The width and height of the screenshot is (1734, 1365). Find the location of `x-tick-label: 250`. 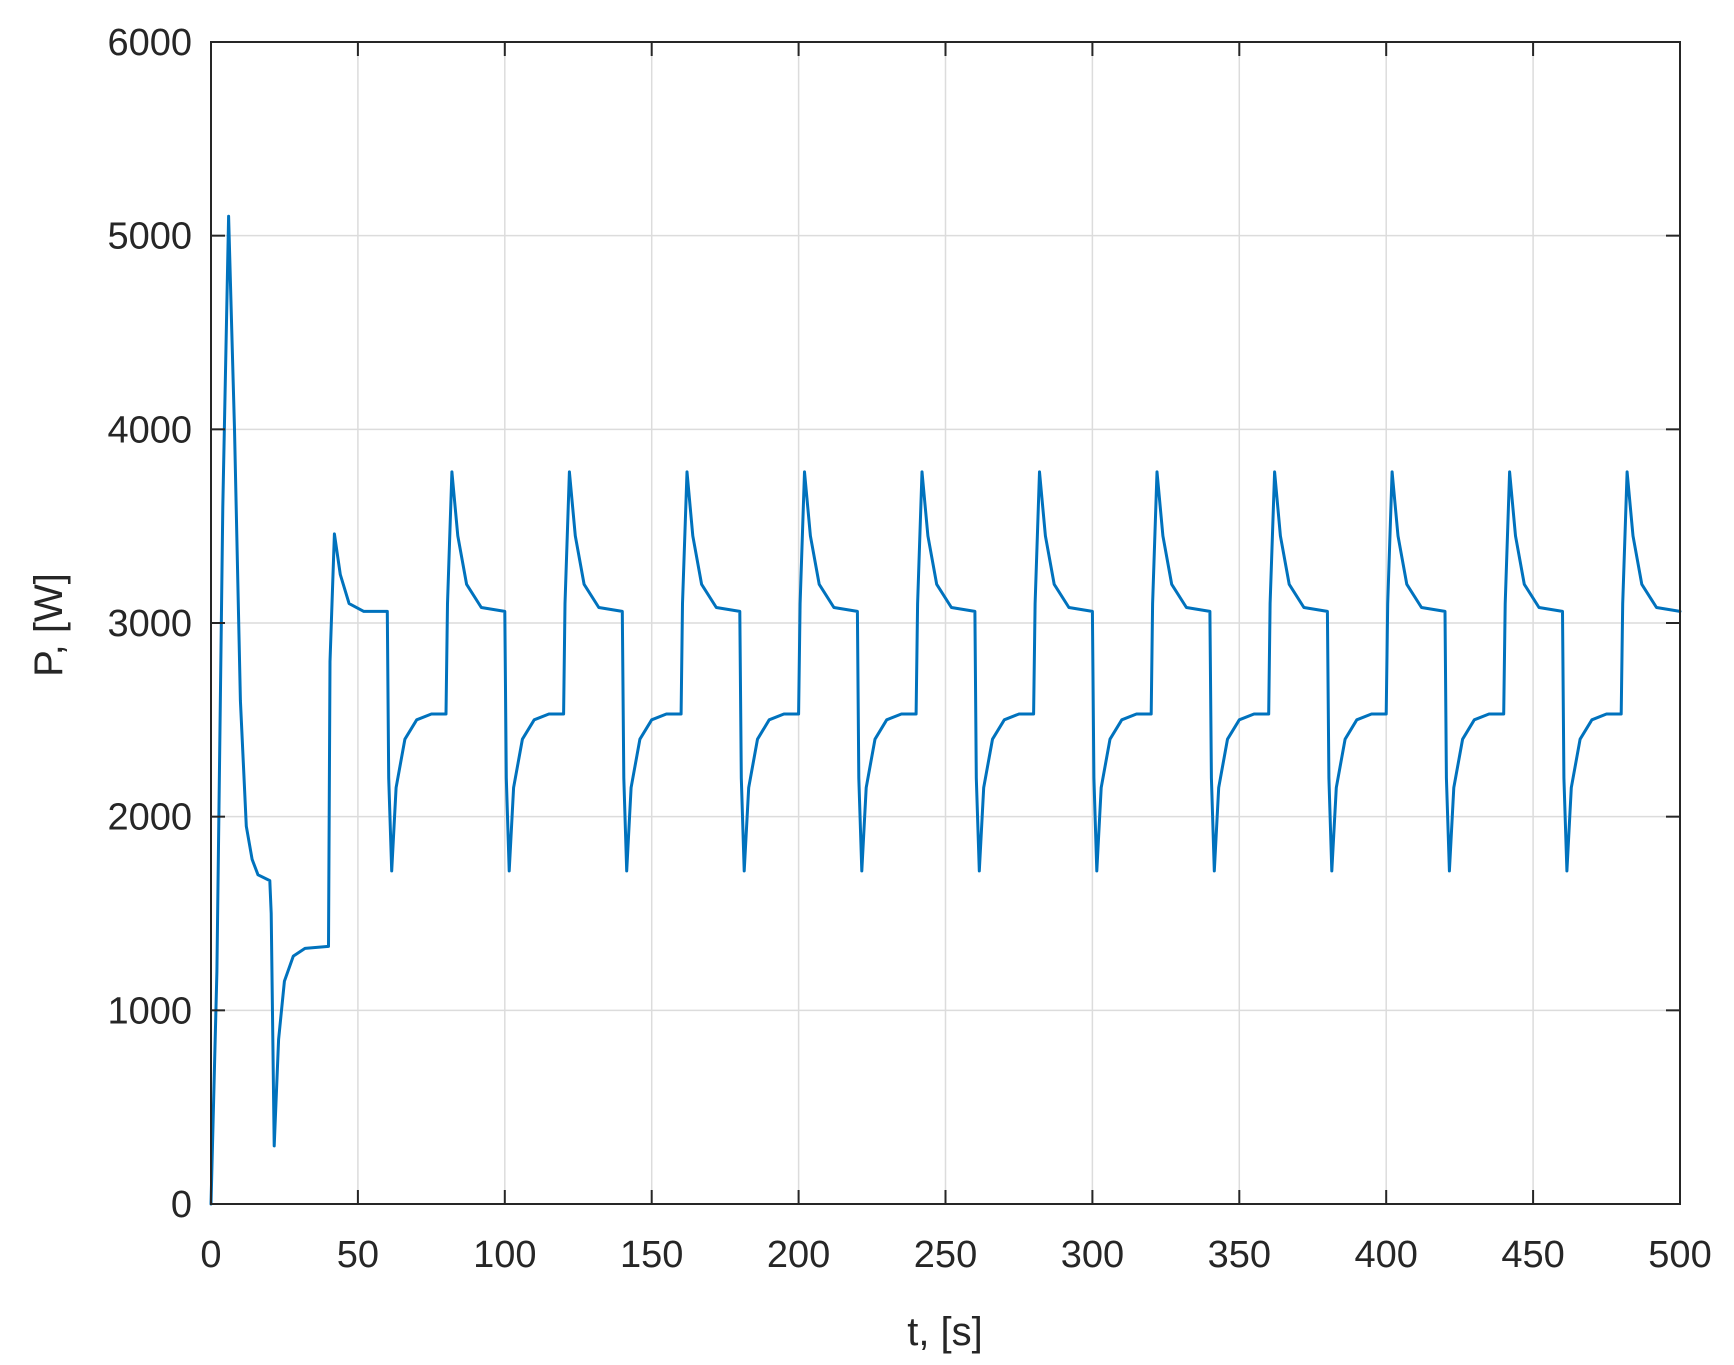

x-tick-label: 250 is located at coordinates (945, 1255).